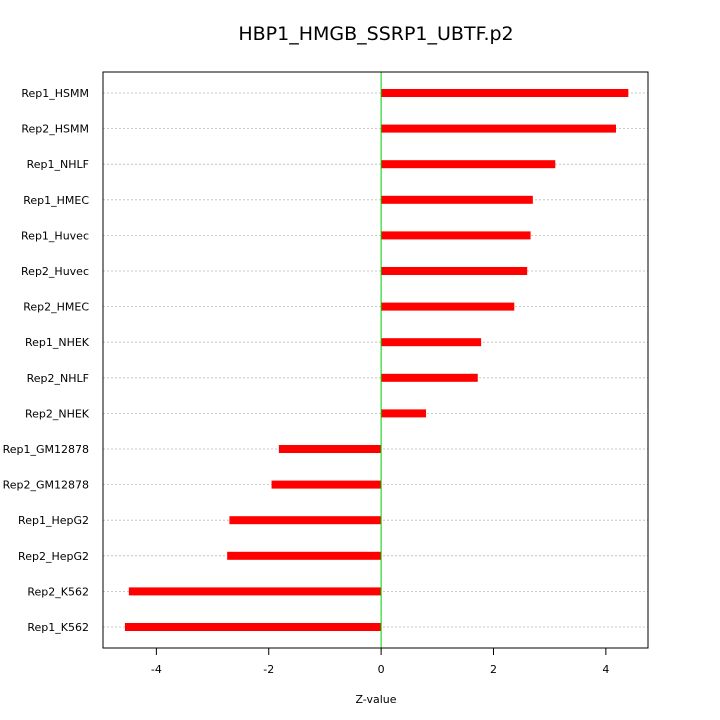 The height and width of the screenshot is (720, 720). I want to click on y-tick-label: Rep1_NHEK, so click(57, 342).